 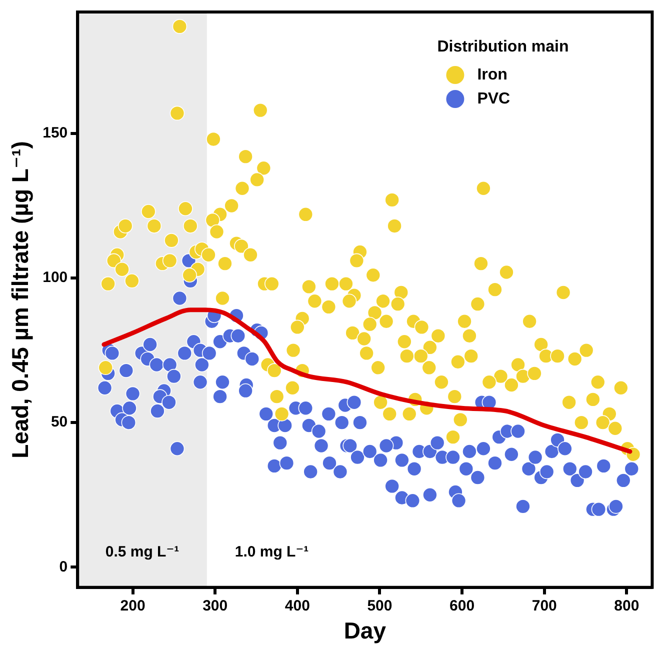 I want to click on legend-title: Distribution main, so click(x=503, y=47).